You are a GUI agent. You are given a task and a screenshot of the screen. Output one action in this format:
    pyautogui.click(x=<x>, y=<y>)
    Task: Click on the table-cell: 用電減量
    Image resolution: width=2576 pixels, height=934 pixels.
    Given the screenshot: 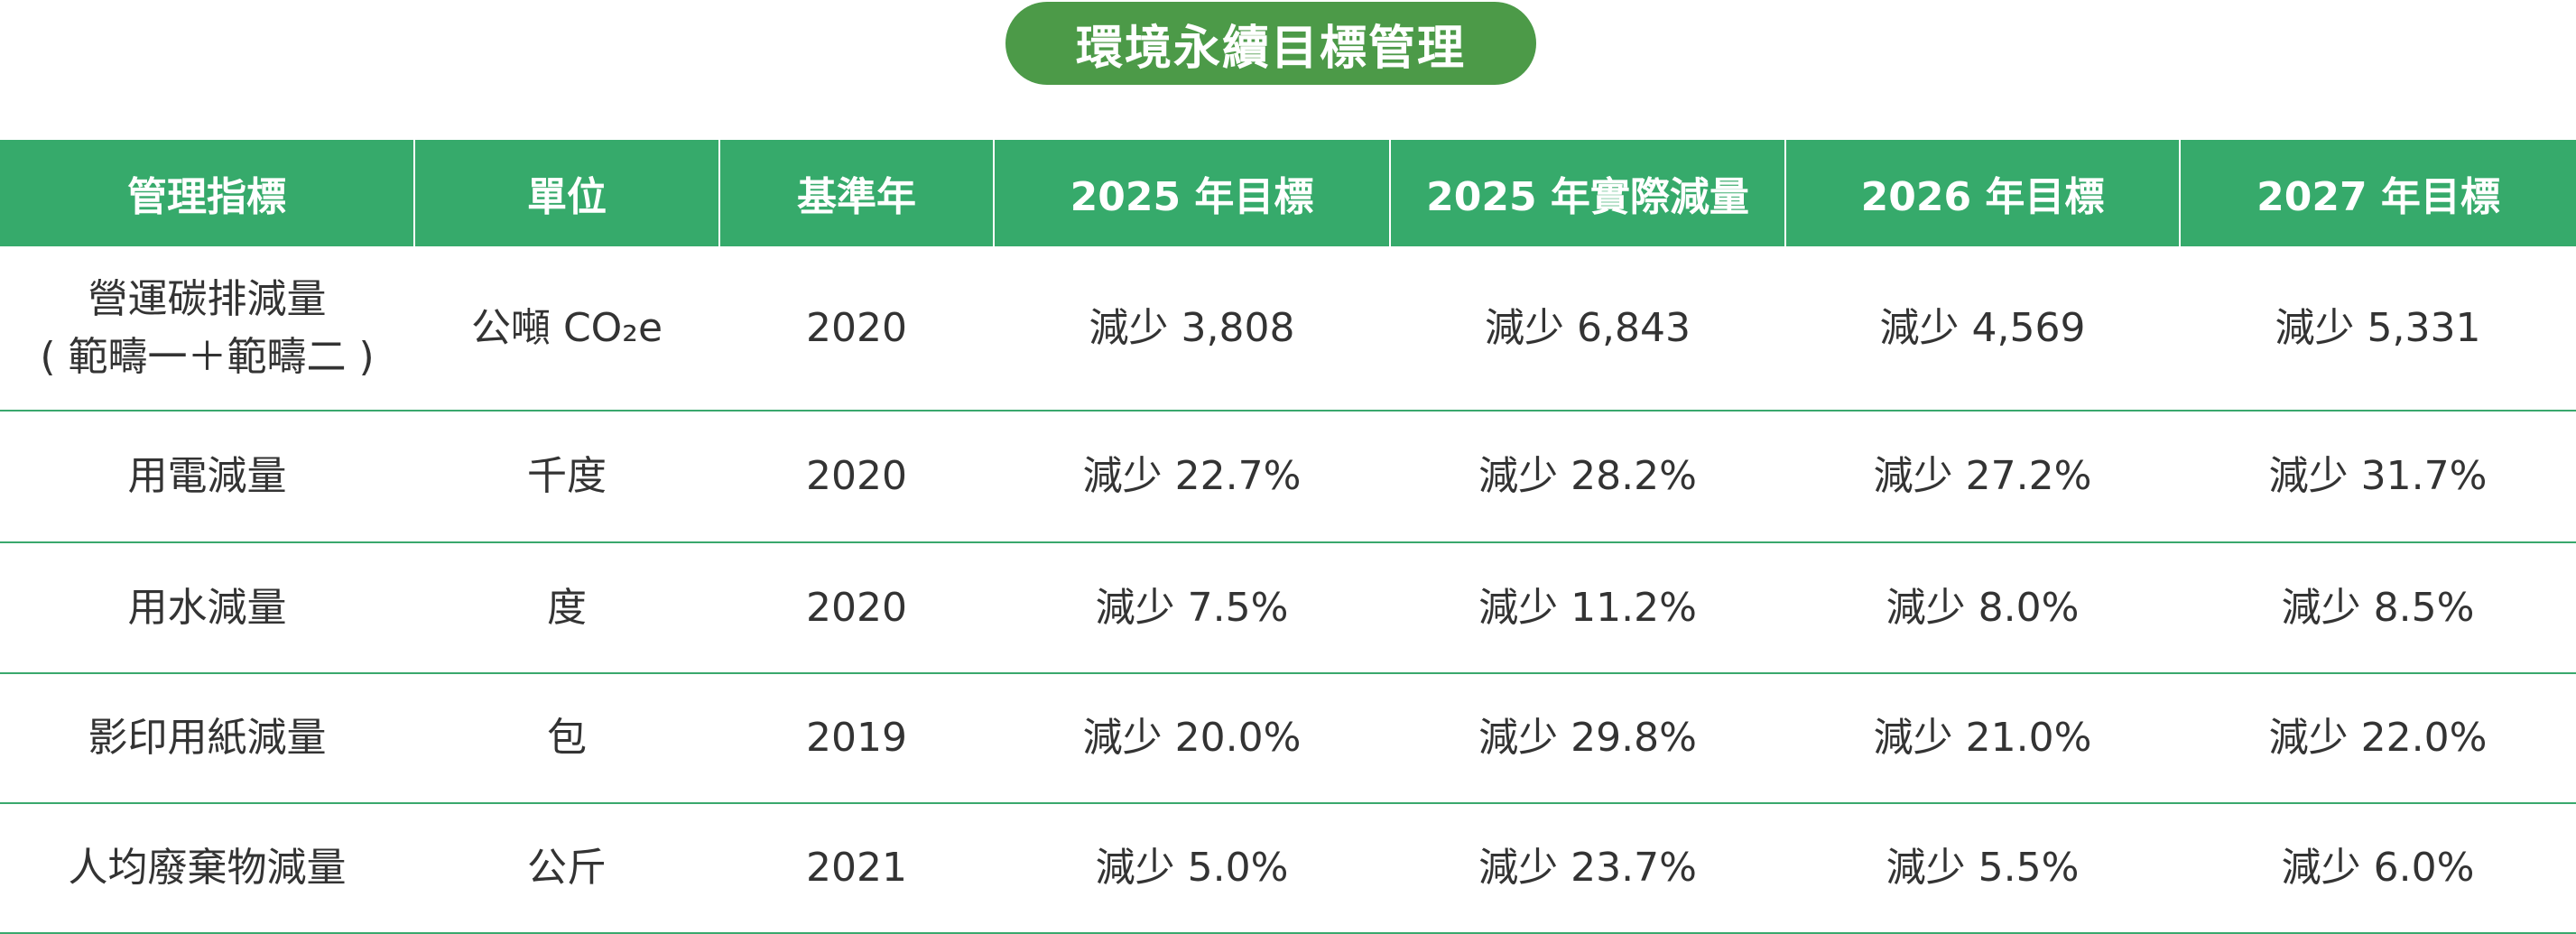 What is the action you would take?
    pyautogui.click(x=207, y=477)
    